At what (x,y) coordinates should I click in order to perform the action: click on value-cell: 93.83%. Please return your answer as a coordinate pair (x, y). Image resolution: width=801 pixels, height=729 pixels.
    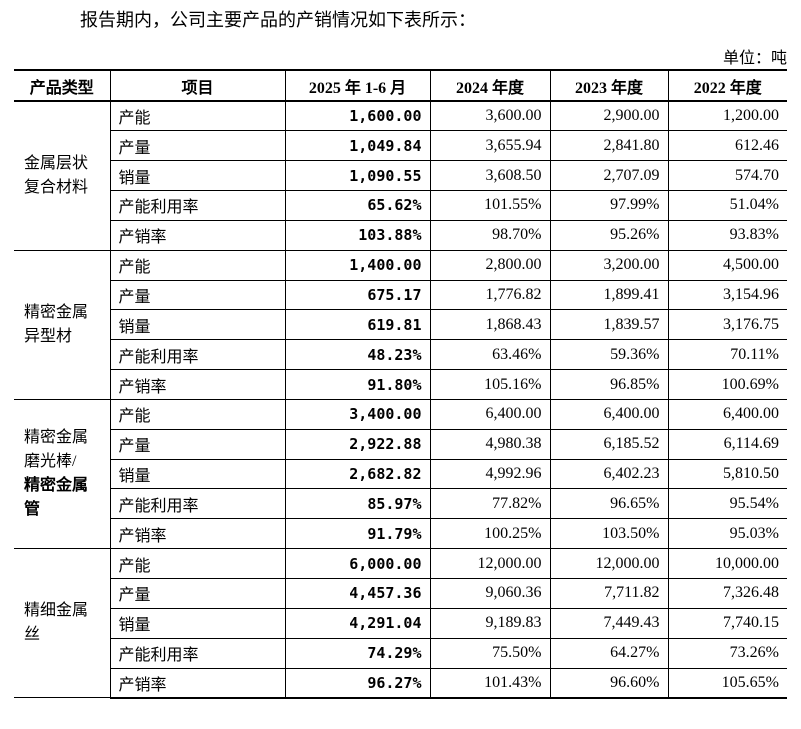
    Looking at the image, I should click on (727, 235).